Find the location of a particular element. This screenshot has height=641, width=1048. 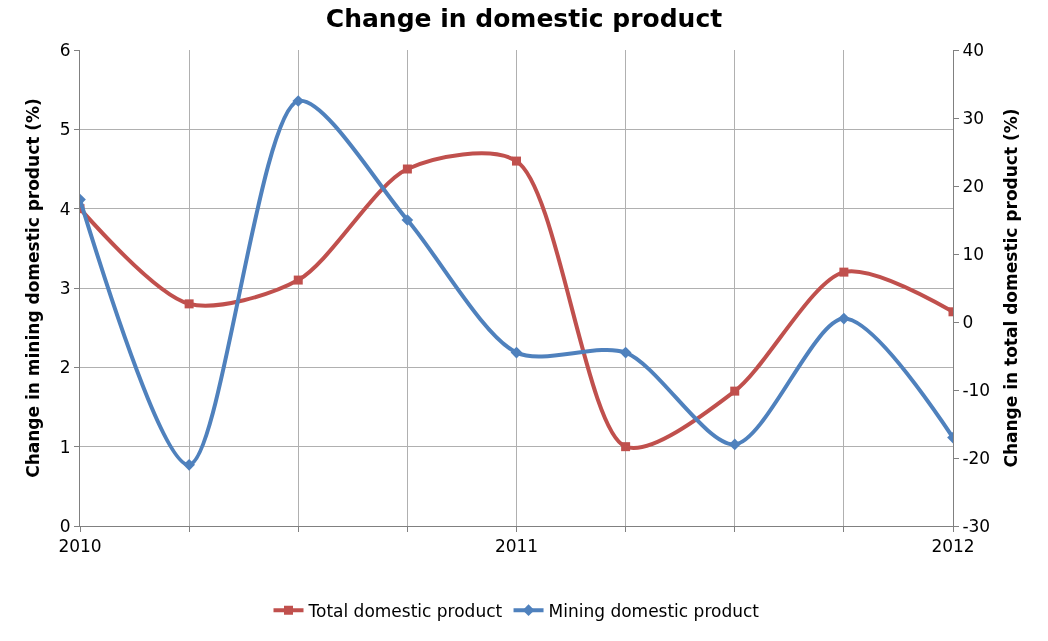

y2-tick-label: 10 is located at coordinates (973, 253).